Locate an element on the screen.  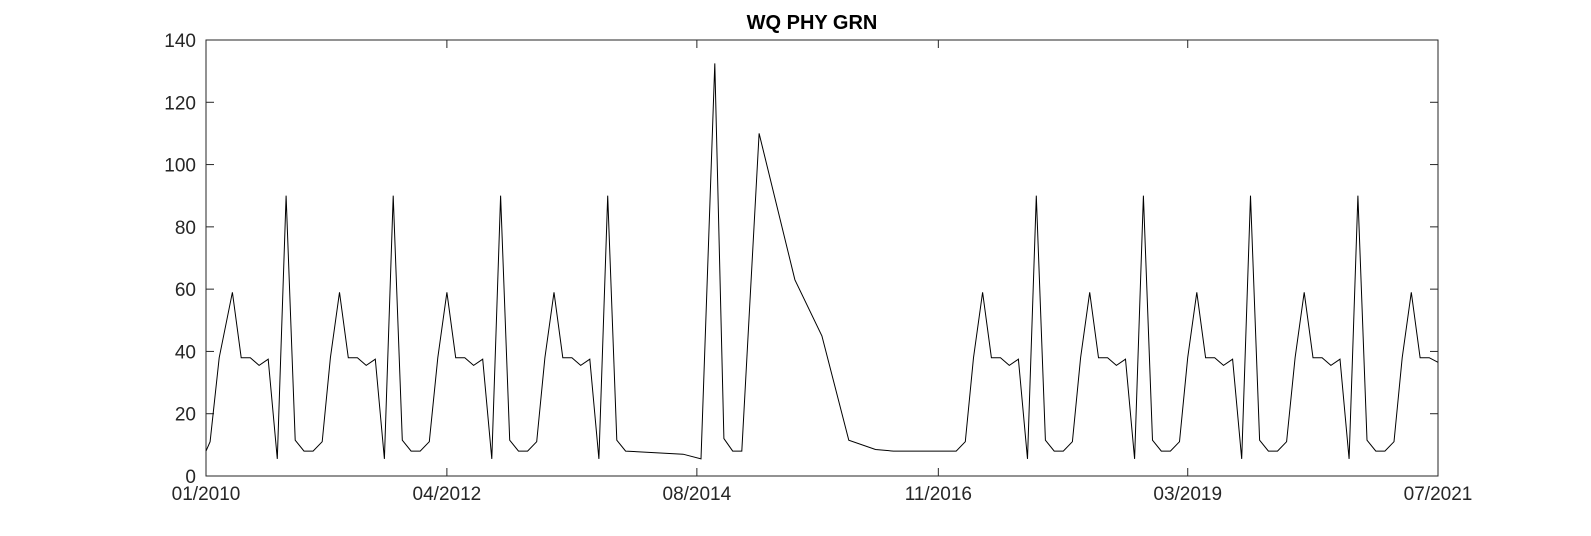
y-tick-label: 40 is located at coordinates (185, 352).